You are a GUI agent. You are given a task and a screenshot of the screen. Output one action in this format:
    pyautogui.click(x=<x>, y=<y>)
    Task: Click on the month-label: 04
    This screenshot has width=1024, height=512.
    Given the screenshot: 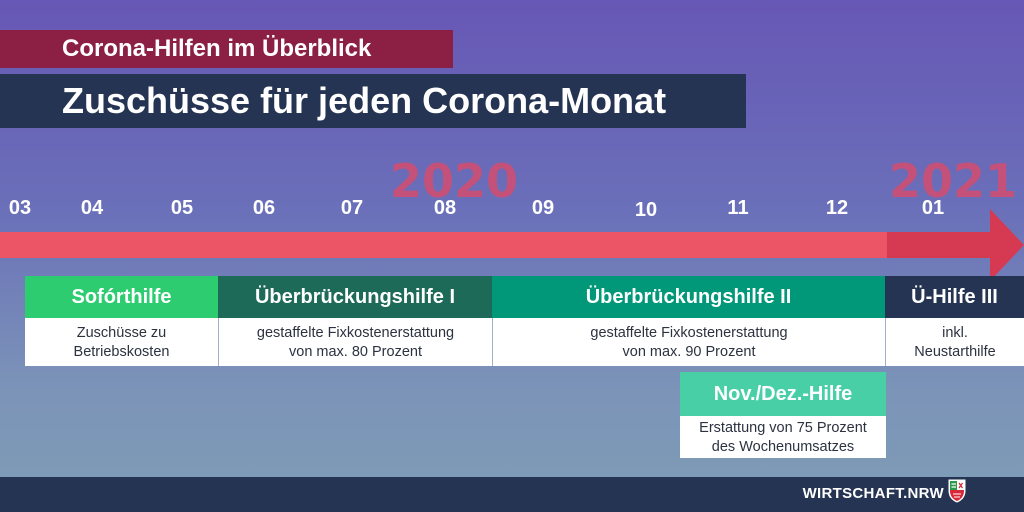 What is the action you would take?
    pyautogui.click(x=92, y=208)
    